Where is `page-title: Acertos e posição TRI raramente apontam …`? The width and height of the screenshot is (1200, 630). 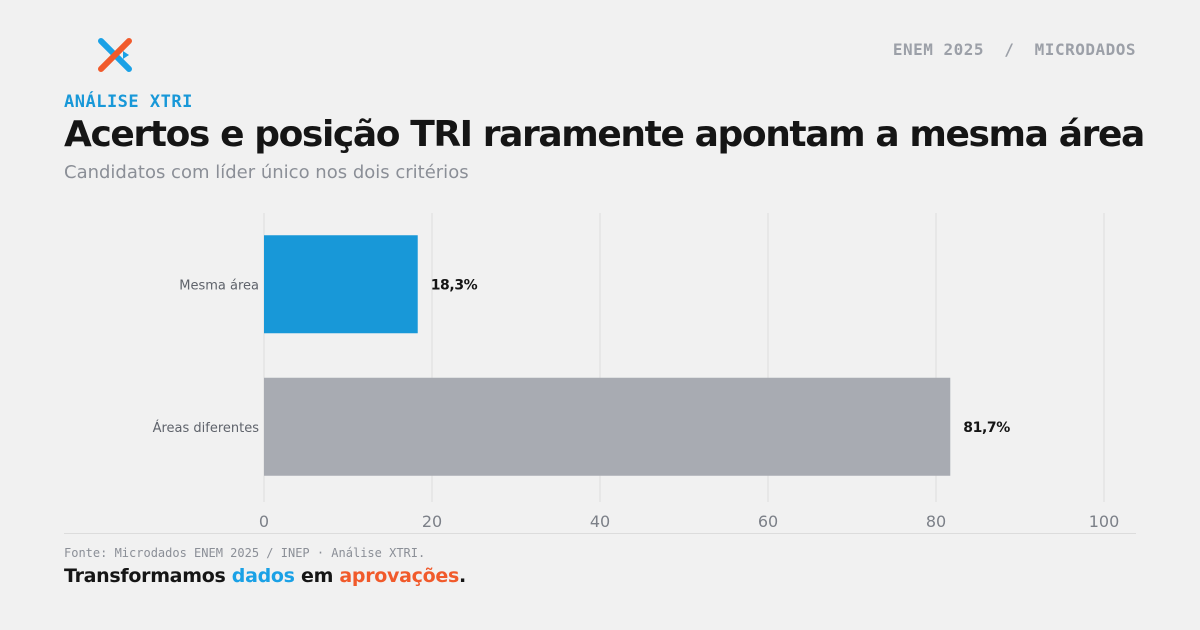
page-title: Acertos e posição TRI raramente apontam … is located at coordinates (604, 134).